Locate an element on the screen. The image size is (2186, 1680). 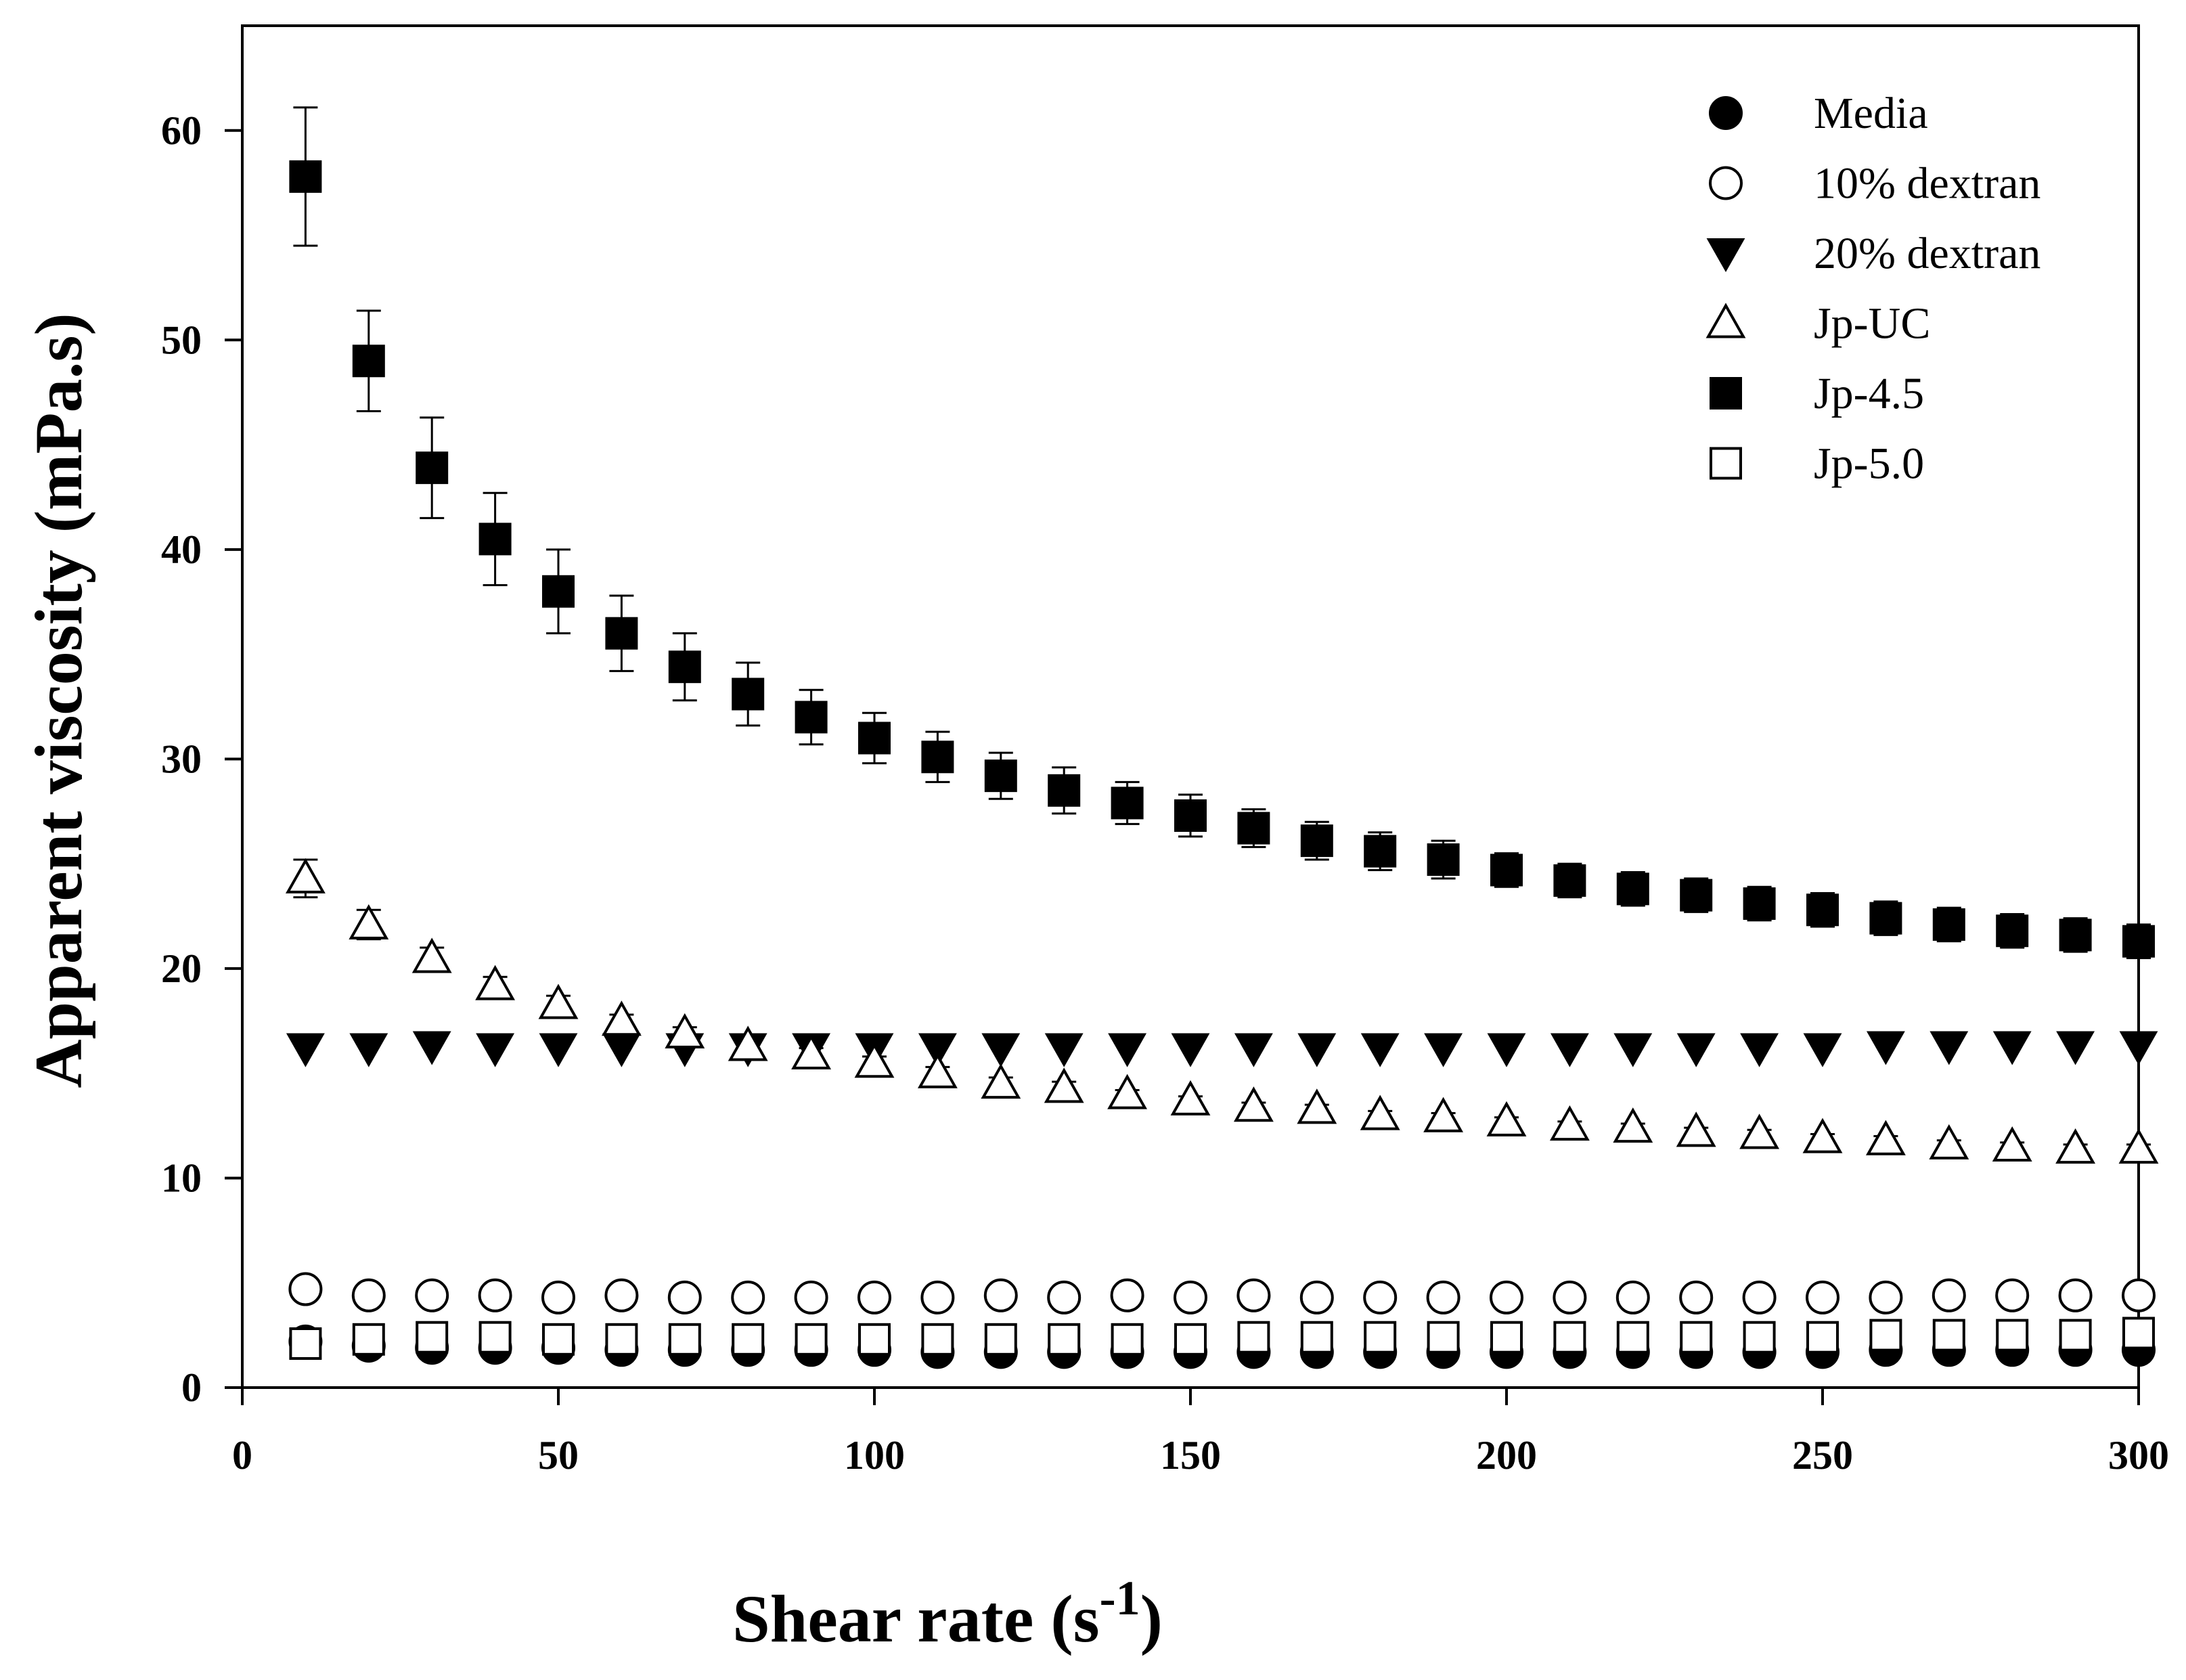
y-tick-label: 50 is located at coordinates (181, 340).